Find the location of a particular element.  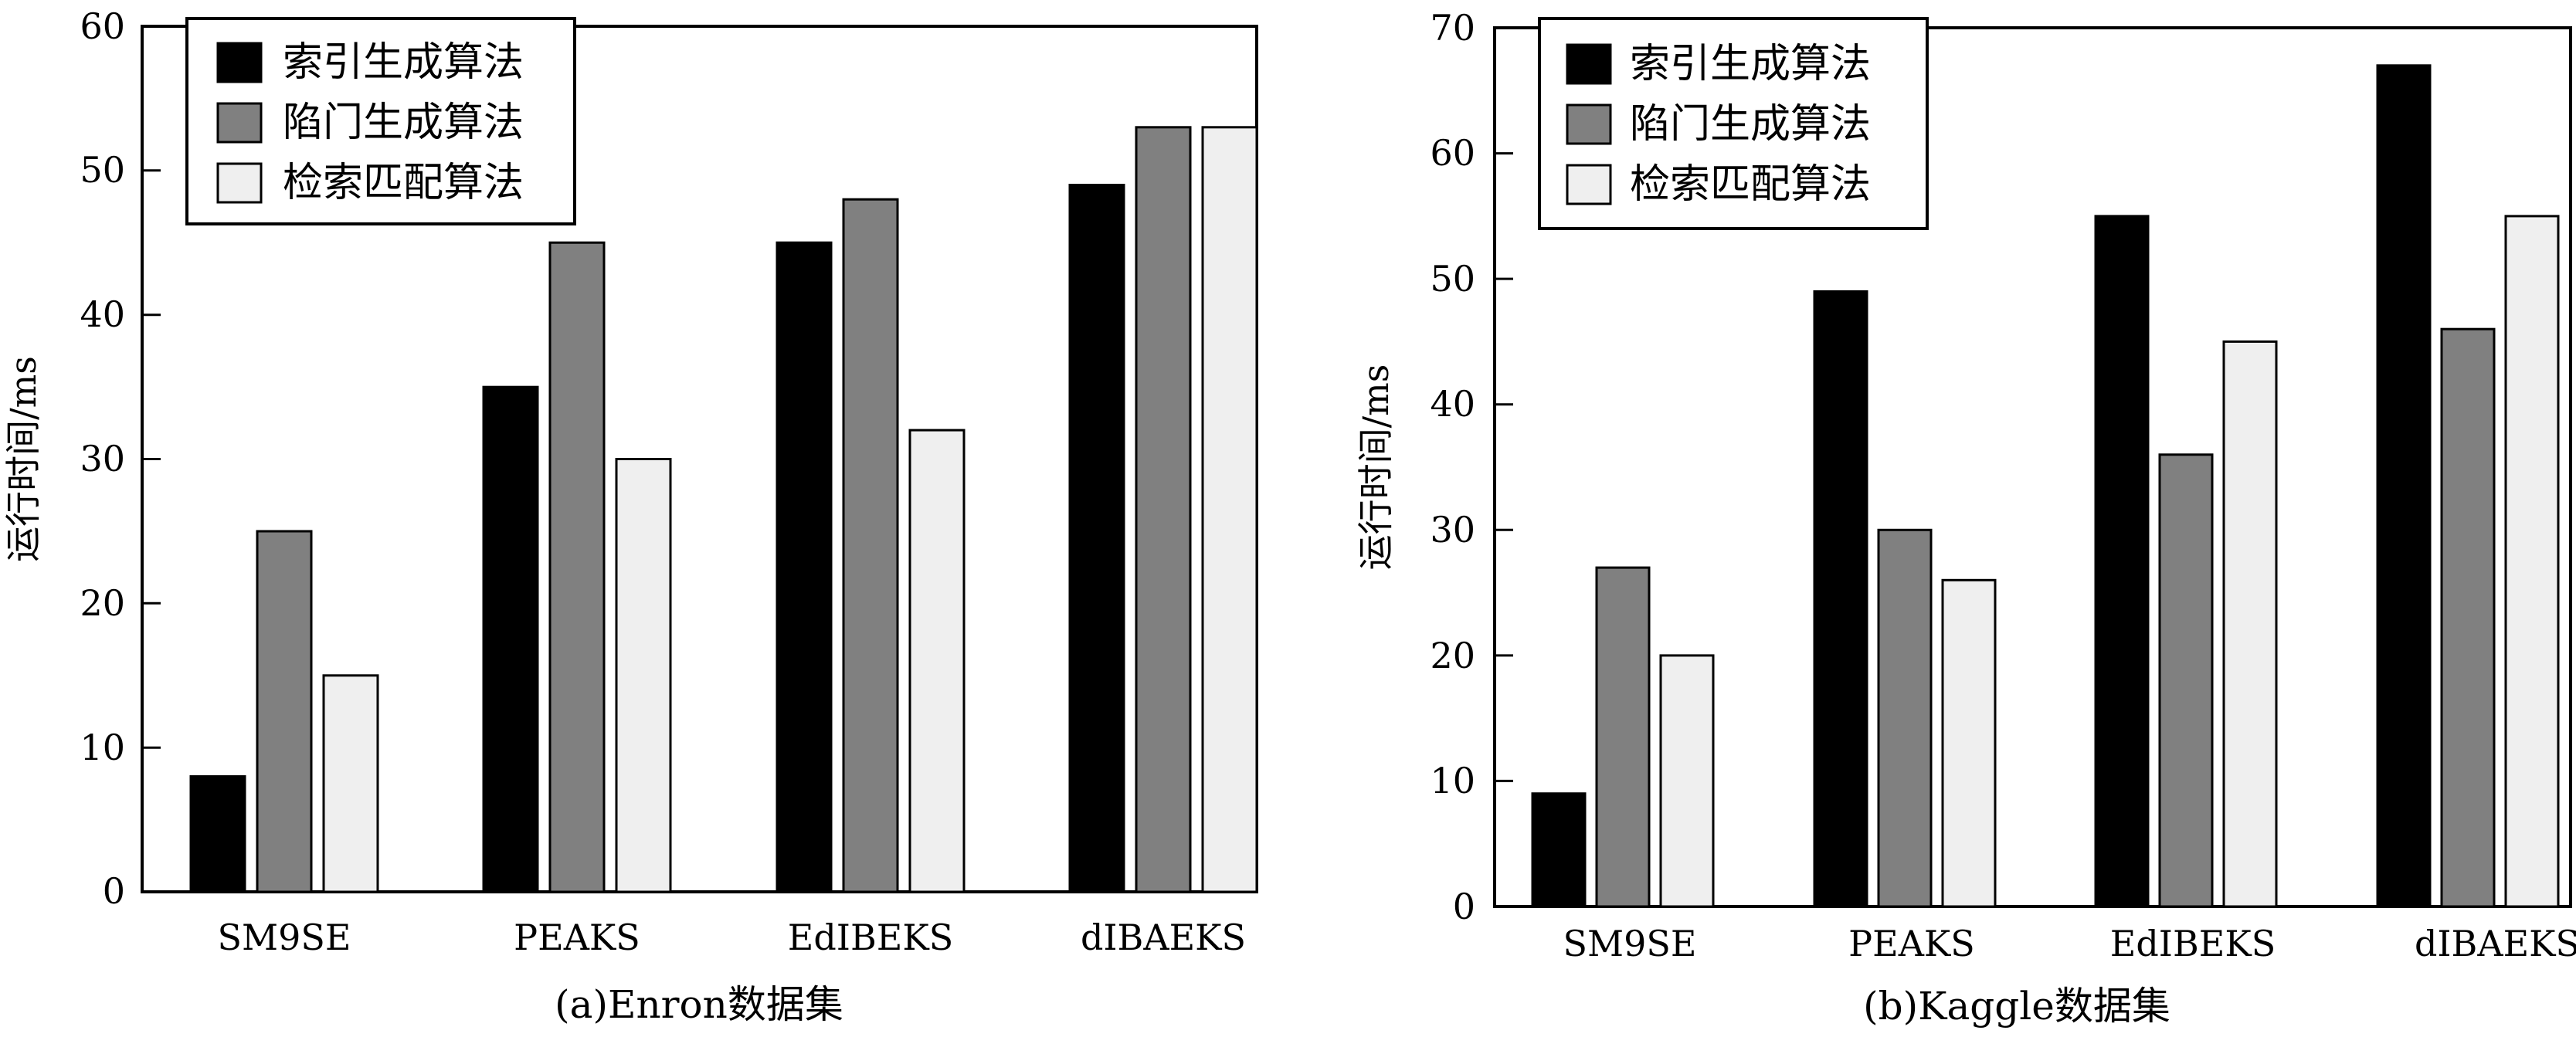

chart-b-y-tick-label: 60 is located at coordinates (1452, 153).